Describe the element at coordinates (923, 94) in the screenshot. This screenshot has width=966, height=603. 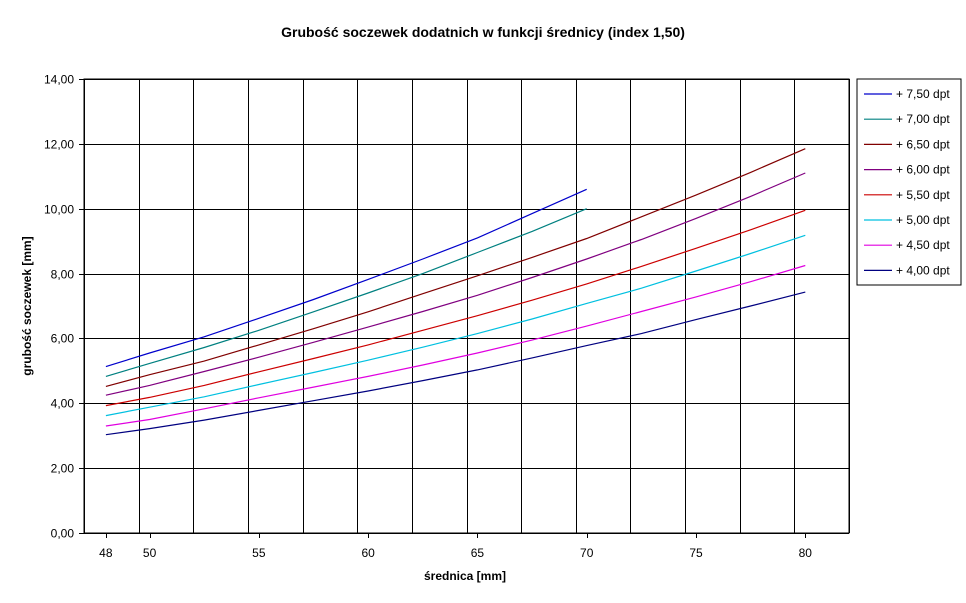
I see `legend-label: + 7,50 dpt` at that location.